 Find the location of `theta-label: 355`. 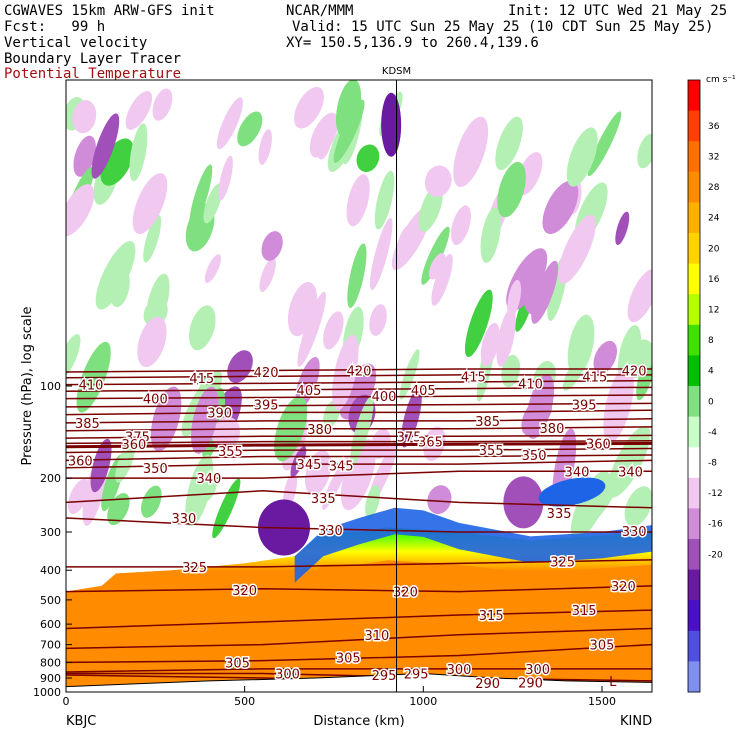

theta-label: 355 is located at coordinates (230, 452).